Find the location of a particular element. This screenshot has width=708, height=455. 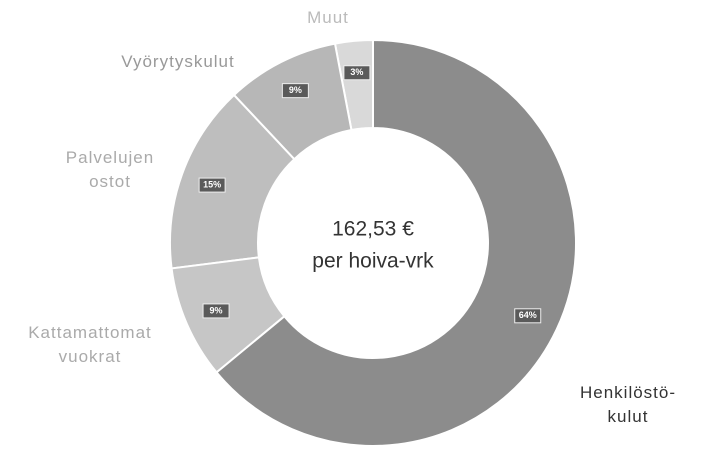

value-label: 3% is located at coordinates (356, 72).